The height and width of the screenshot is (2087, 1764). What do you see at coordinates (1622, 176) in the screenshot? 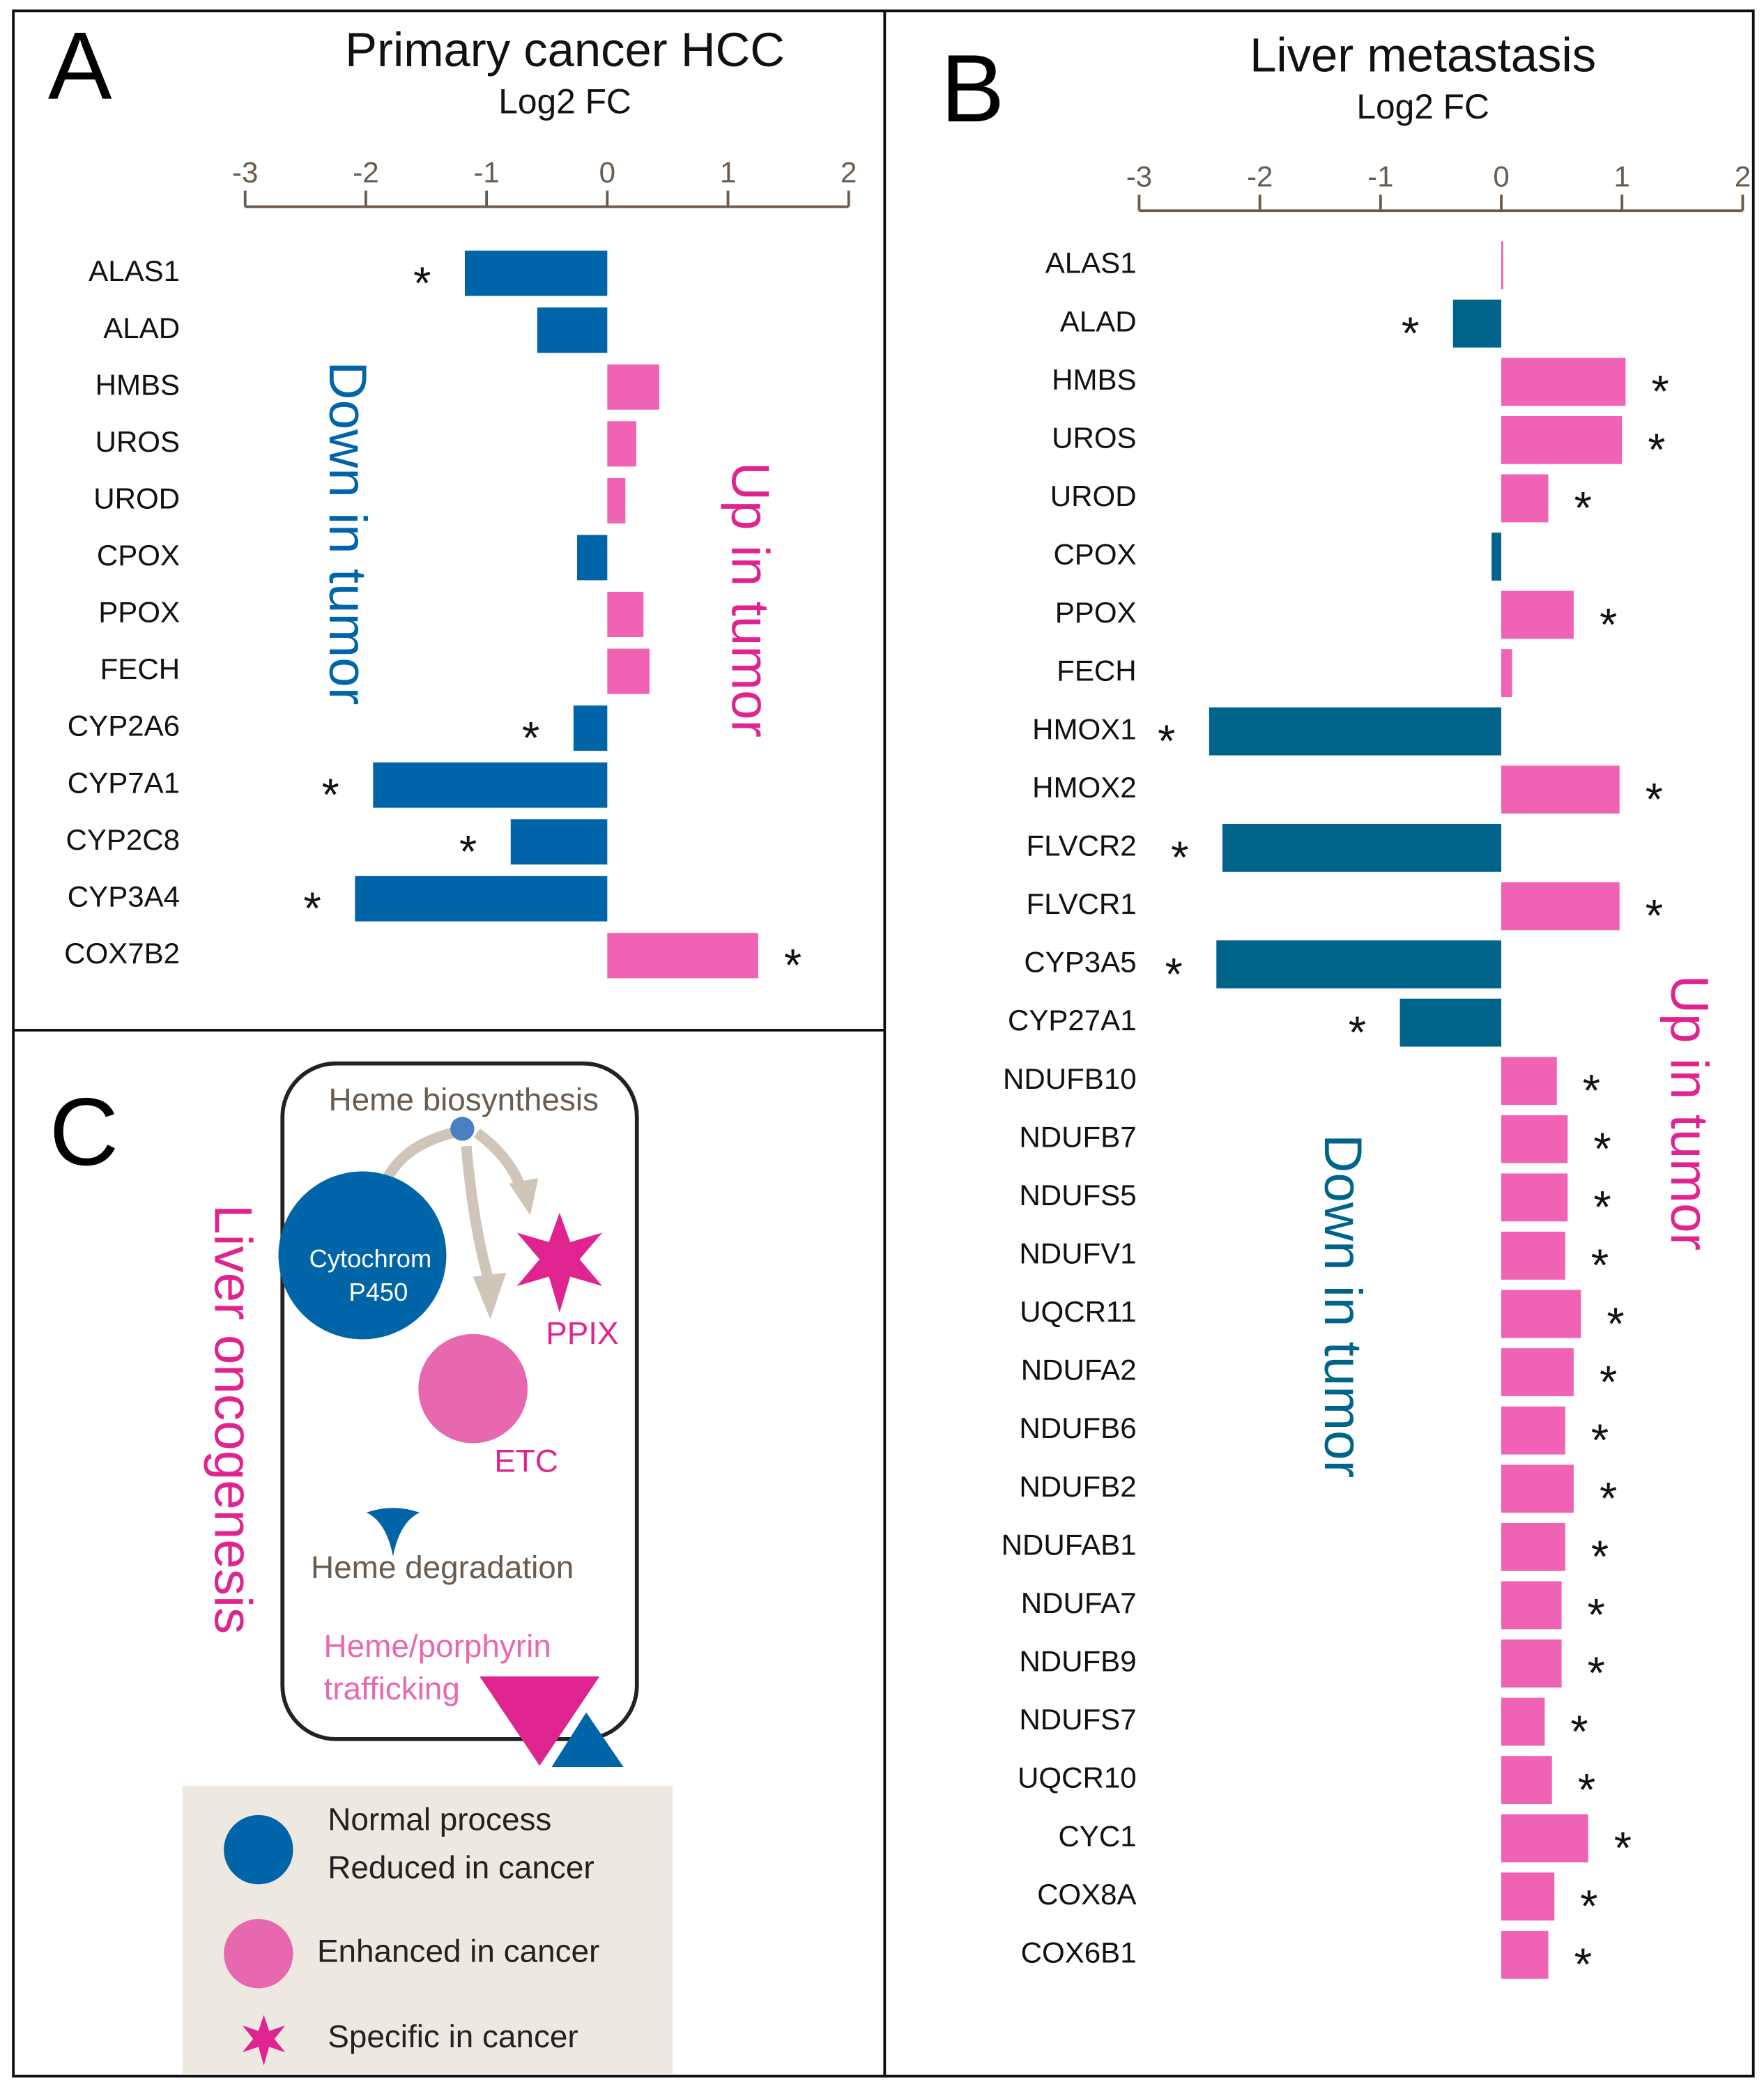
I see `x-tick-label: 1` at bounding box center [1622, 176].